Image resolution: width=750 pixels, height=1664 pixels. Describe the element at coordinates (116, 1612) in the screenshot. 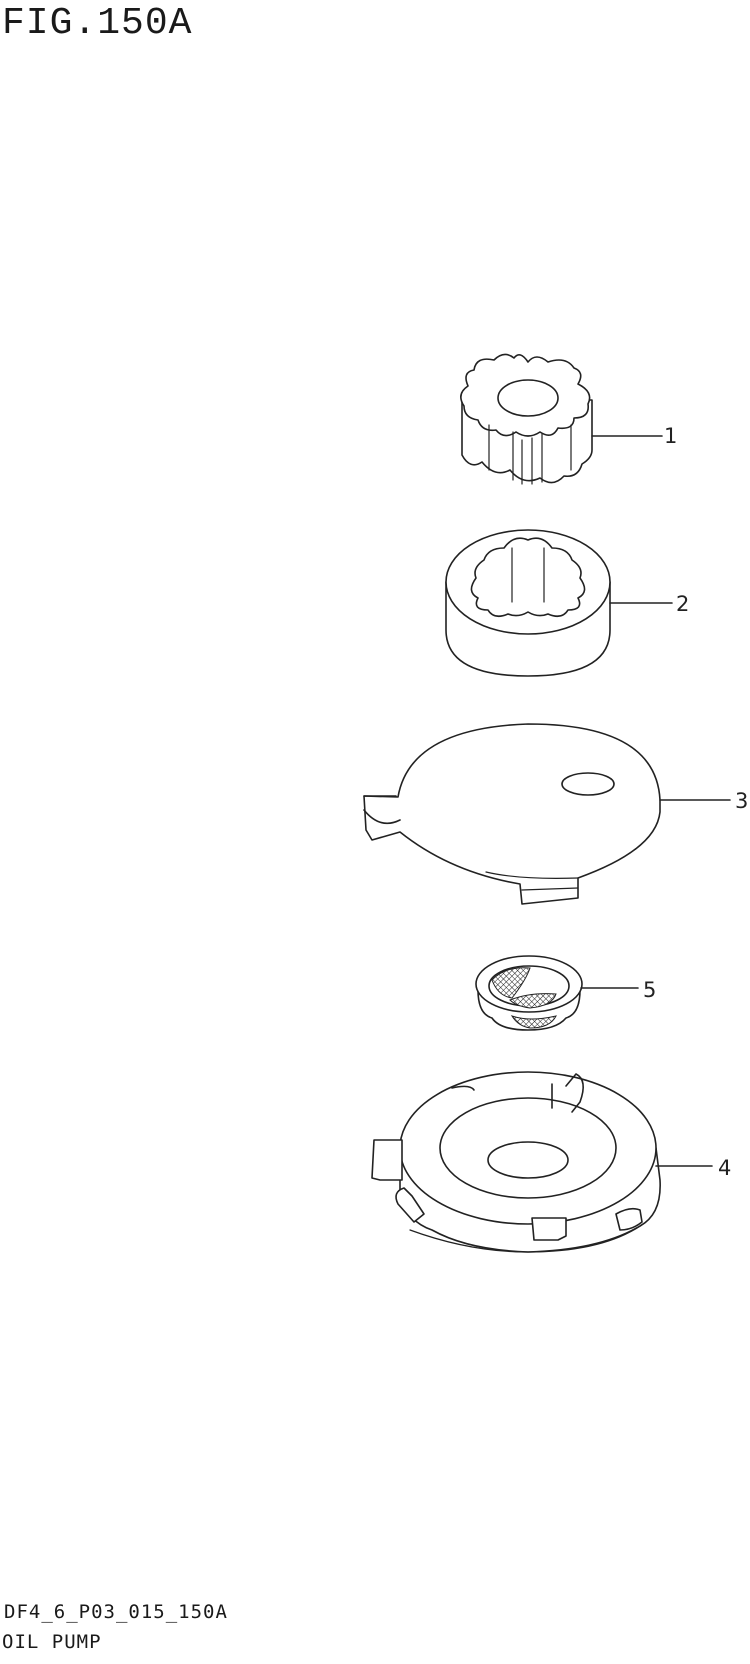

I see `drawing-code: DF4_6_P03_015_150A` at that location.